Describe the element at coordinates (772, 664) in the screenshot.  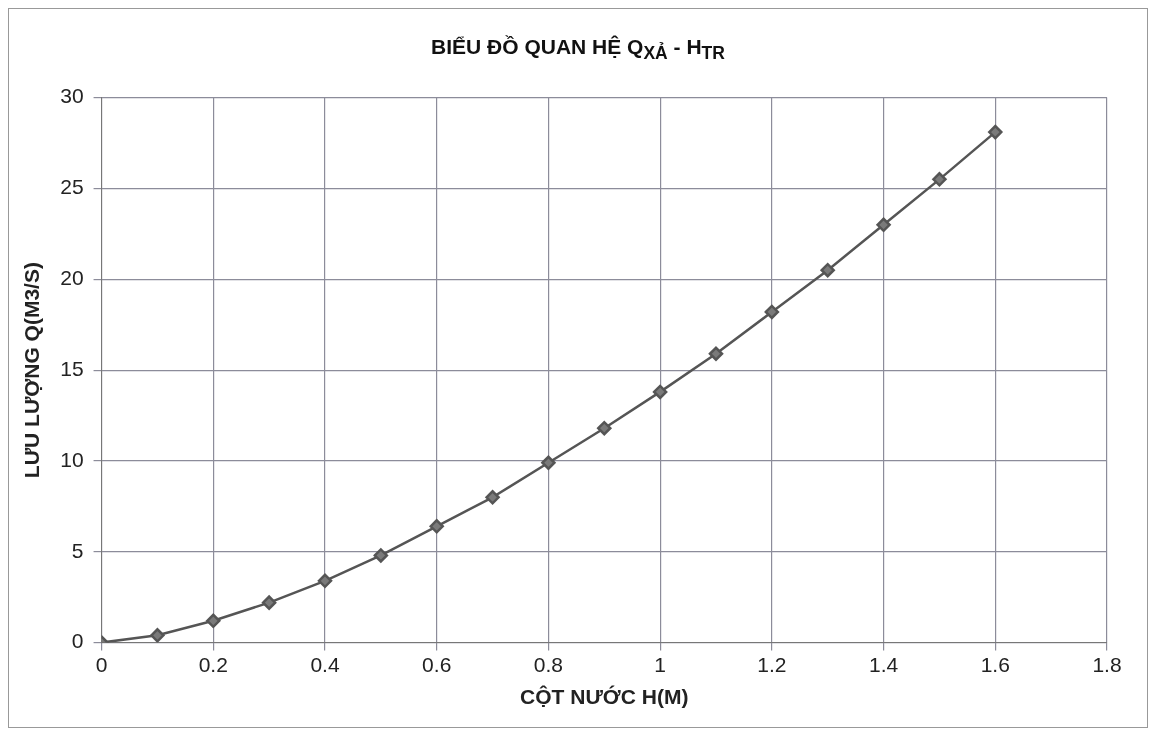
I see `x-tick-label: 1.2` at that location.